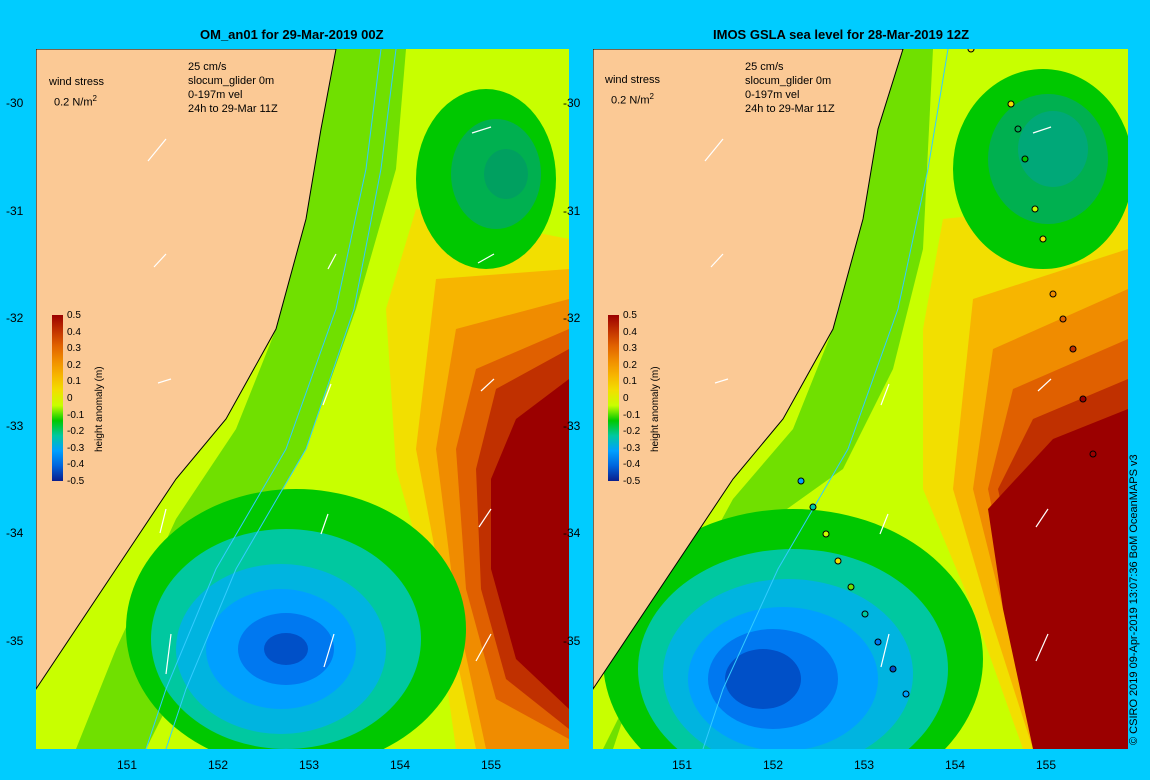  Describe the element at coordinates (633, 80) in the screenshot. I see `right-wind-label: wind stress` at that location.